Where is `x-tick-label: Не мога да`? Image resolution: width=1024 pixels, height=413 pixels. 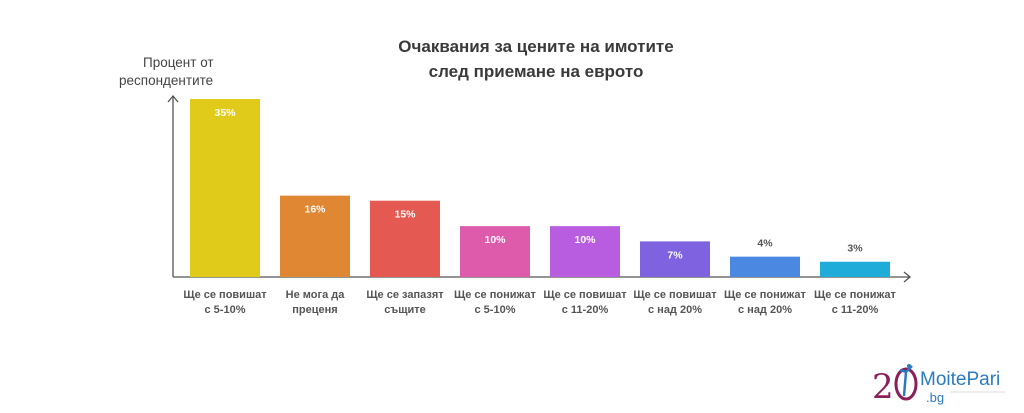 x-tick-label: Не мога да is located at coordinates (316, 295).